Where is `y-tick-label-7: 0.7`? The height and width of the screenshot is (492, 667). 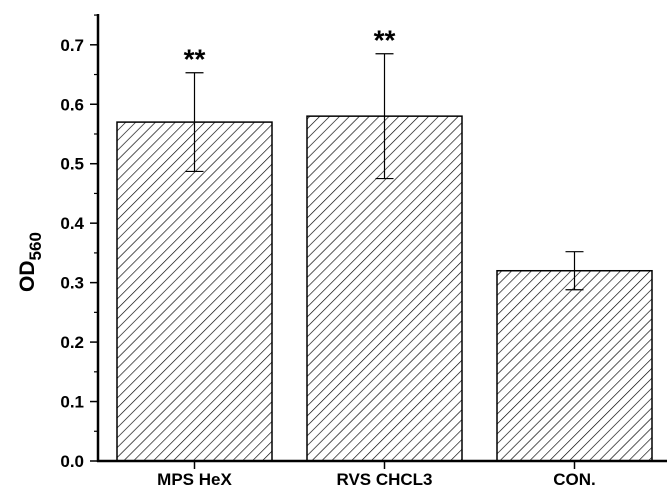 y-tick-label-7: 0.7 is located at coordinates (72, 45).